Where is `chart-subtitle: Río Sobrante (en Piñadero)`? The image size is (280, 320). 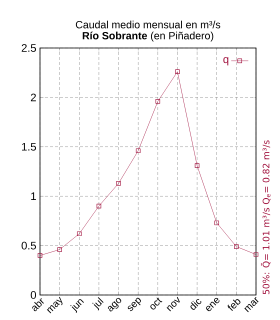
chart-subtitle: Río Sobrante (en Piñadero) is located at coordinates (148, 37).